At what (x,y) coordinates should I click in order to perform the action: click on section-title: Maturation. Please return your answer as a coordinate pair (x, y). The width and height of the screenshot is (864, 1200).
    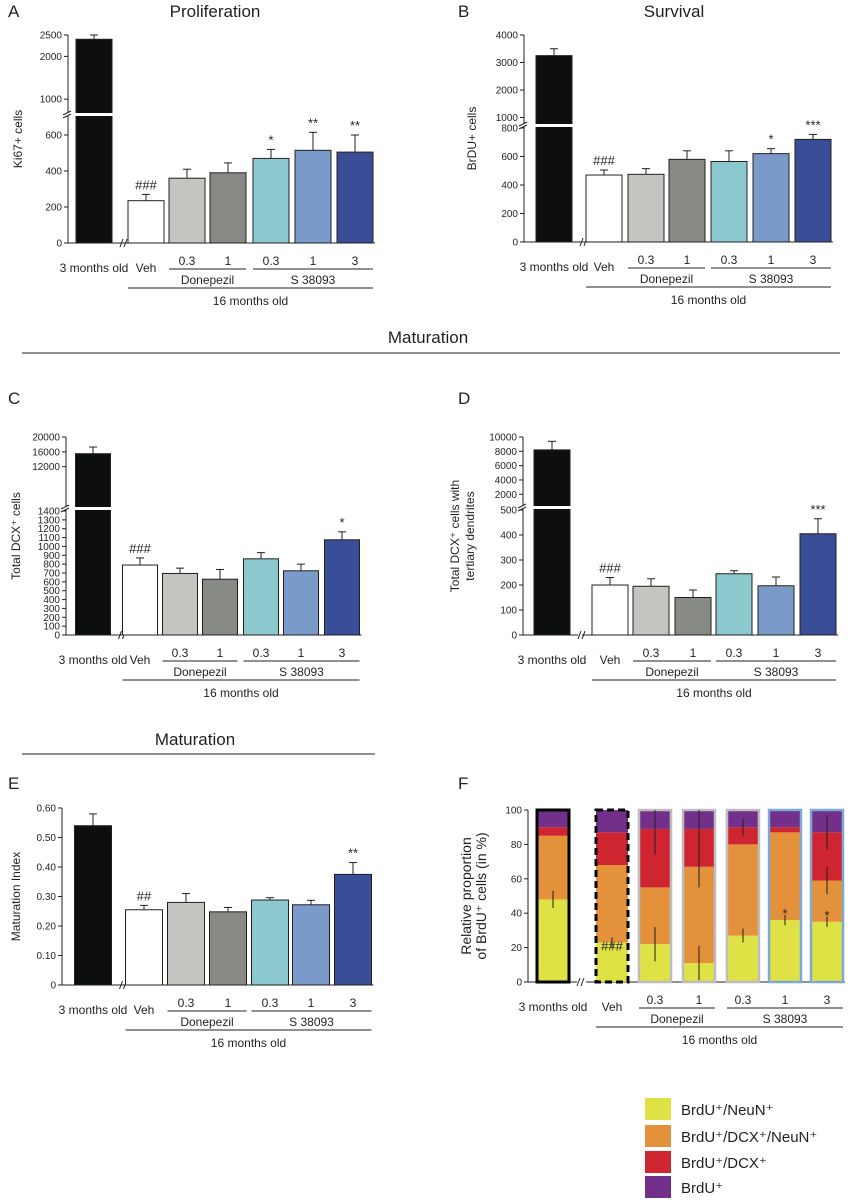
    Looking at the image, I should click on (428, 337).